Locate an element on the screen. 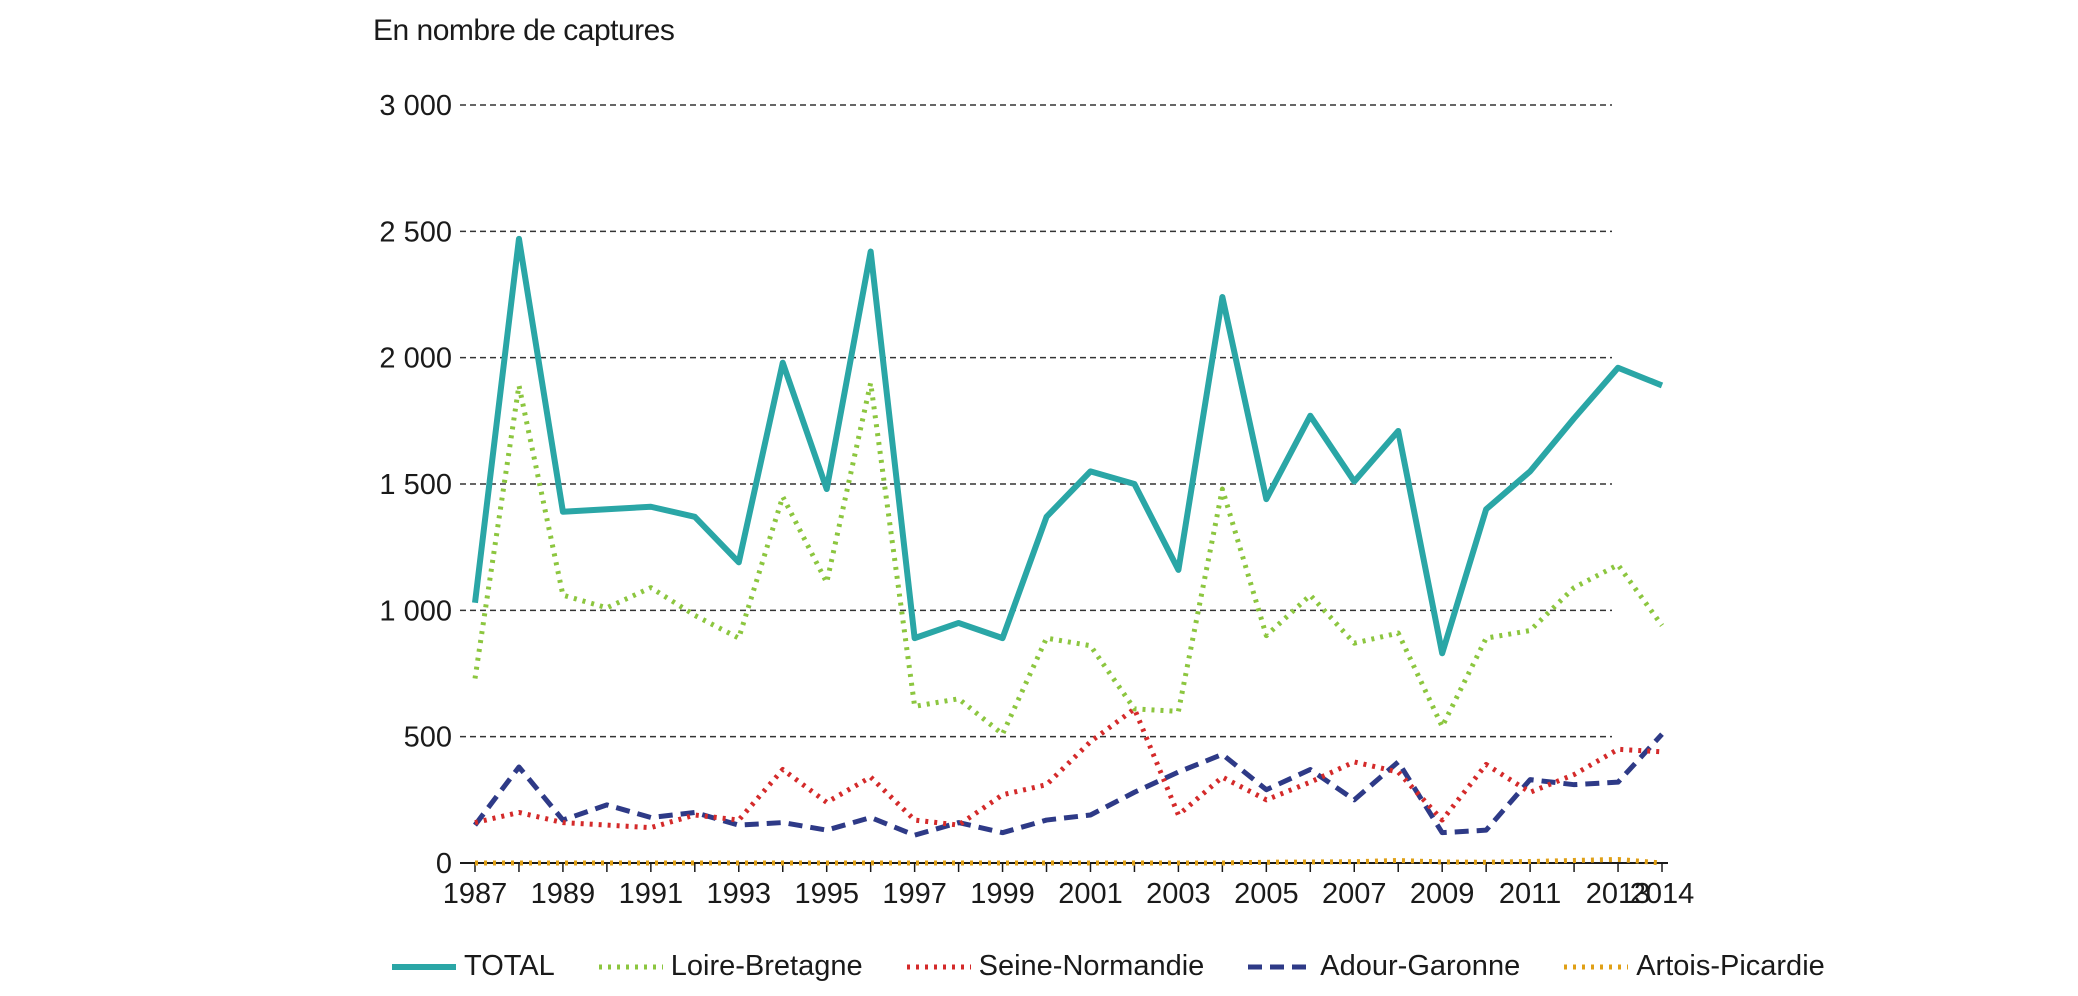  x-tick-label: 2013 is located at coordinates (1618, 894).